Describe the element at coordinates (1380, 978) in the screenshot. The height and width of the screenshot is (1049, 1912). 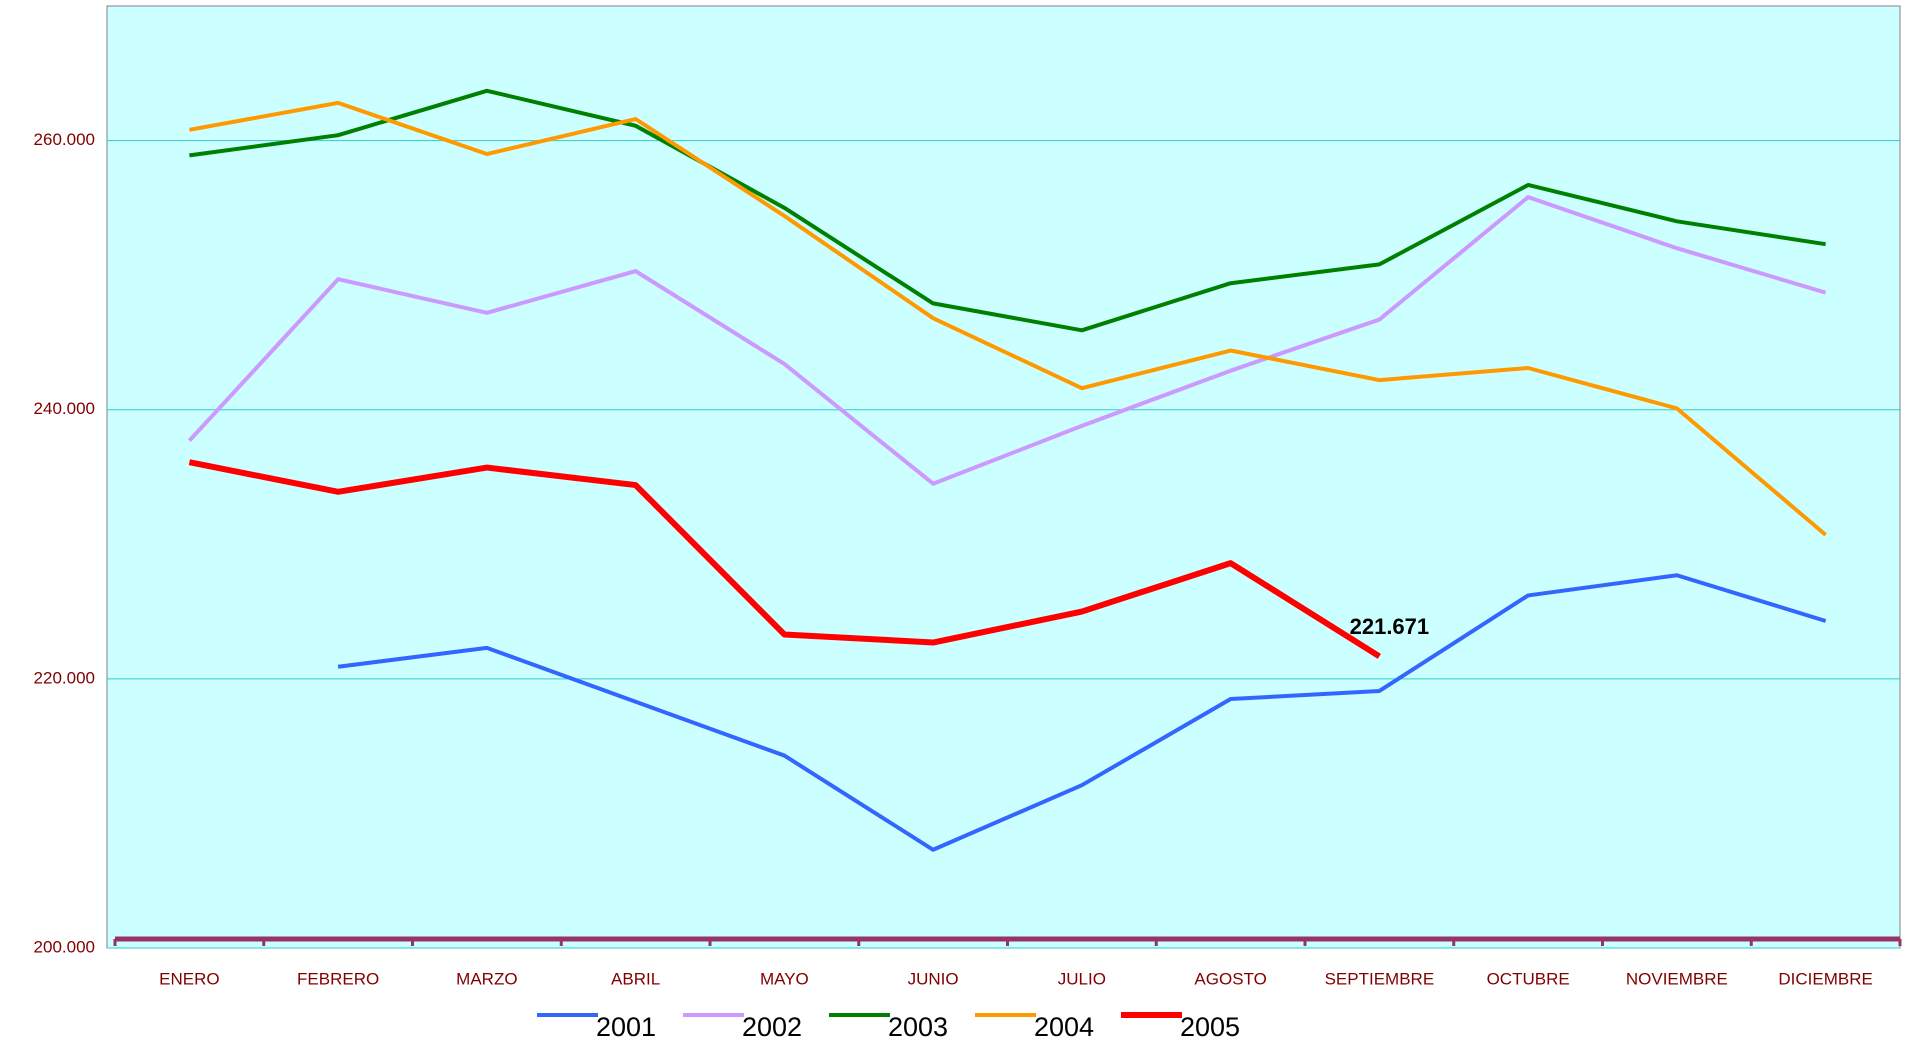
I see `x-tick-label: SEPTIEMBRE` at that location.